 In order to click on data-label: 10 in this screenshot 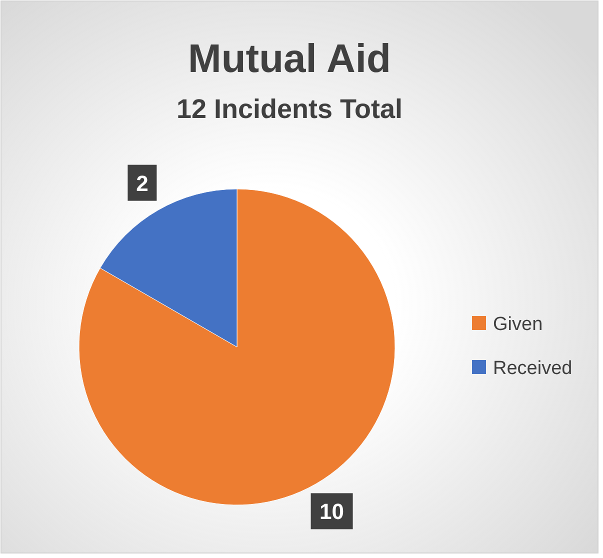, I will do `click(332, 511)`.